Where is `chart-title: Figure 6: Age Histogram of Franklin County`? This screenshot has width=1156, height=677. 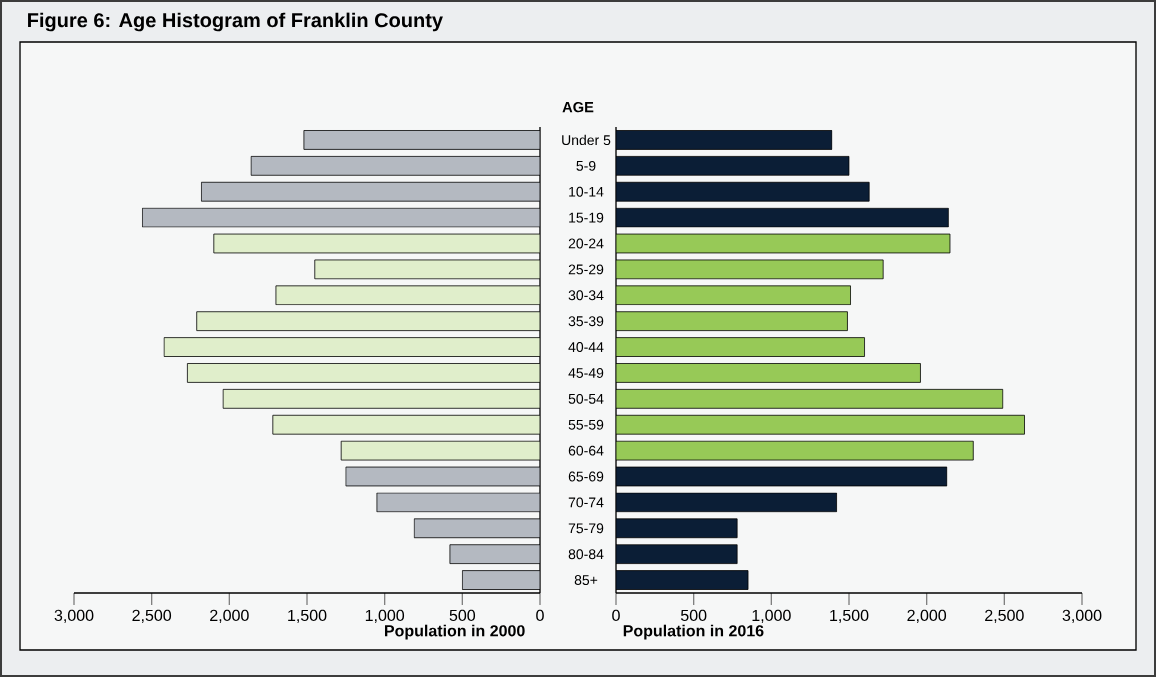 chart-title: Figure 6: Age Histogram of Franklin County is located at coordinates (235, 22).